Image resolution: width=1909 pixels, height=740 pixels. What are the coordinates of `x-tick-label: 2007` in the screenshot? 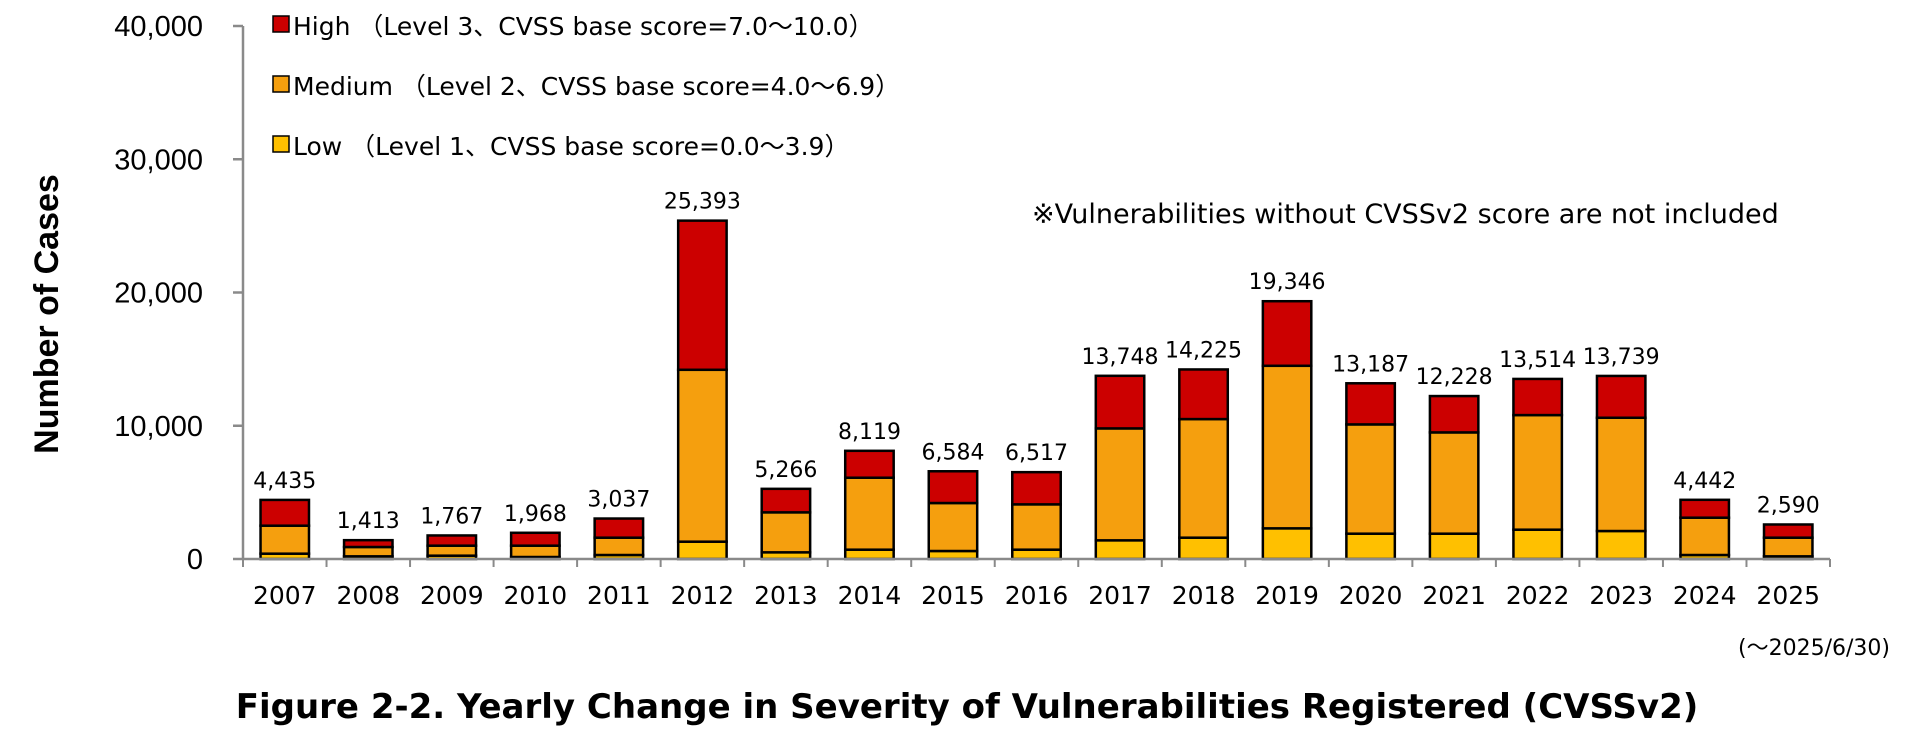 It's located at (285, 595).